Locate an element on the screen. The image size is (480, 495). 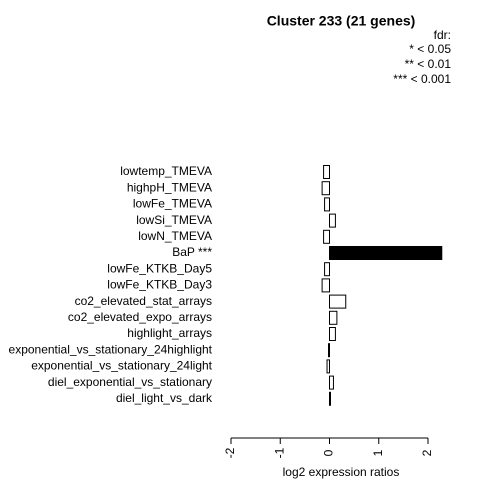
x-tick-label: 2 is located at coordinates (427, 452).